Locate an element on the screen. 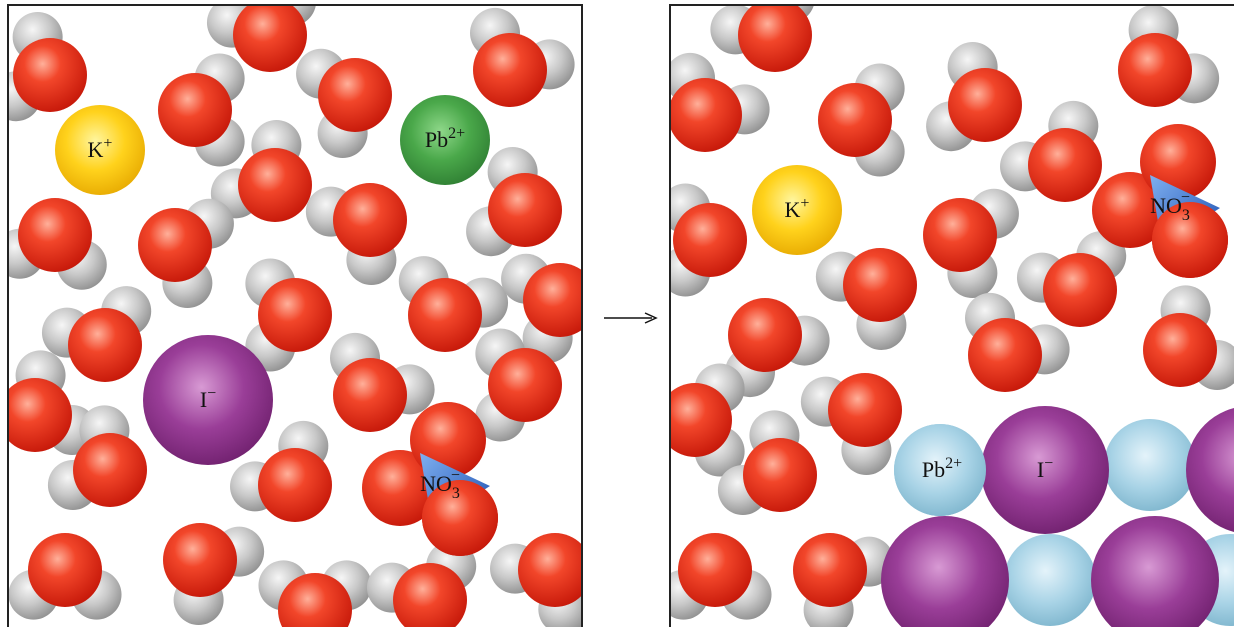 This screenshot has height=627, width=1234. ion-label: K+ is located at coordinates (797, 208).